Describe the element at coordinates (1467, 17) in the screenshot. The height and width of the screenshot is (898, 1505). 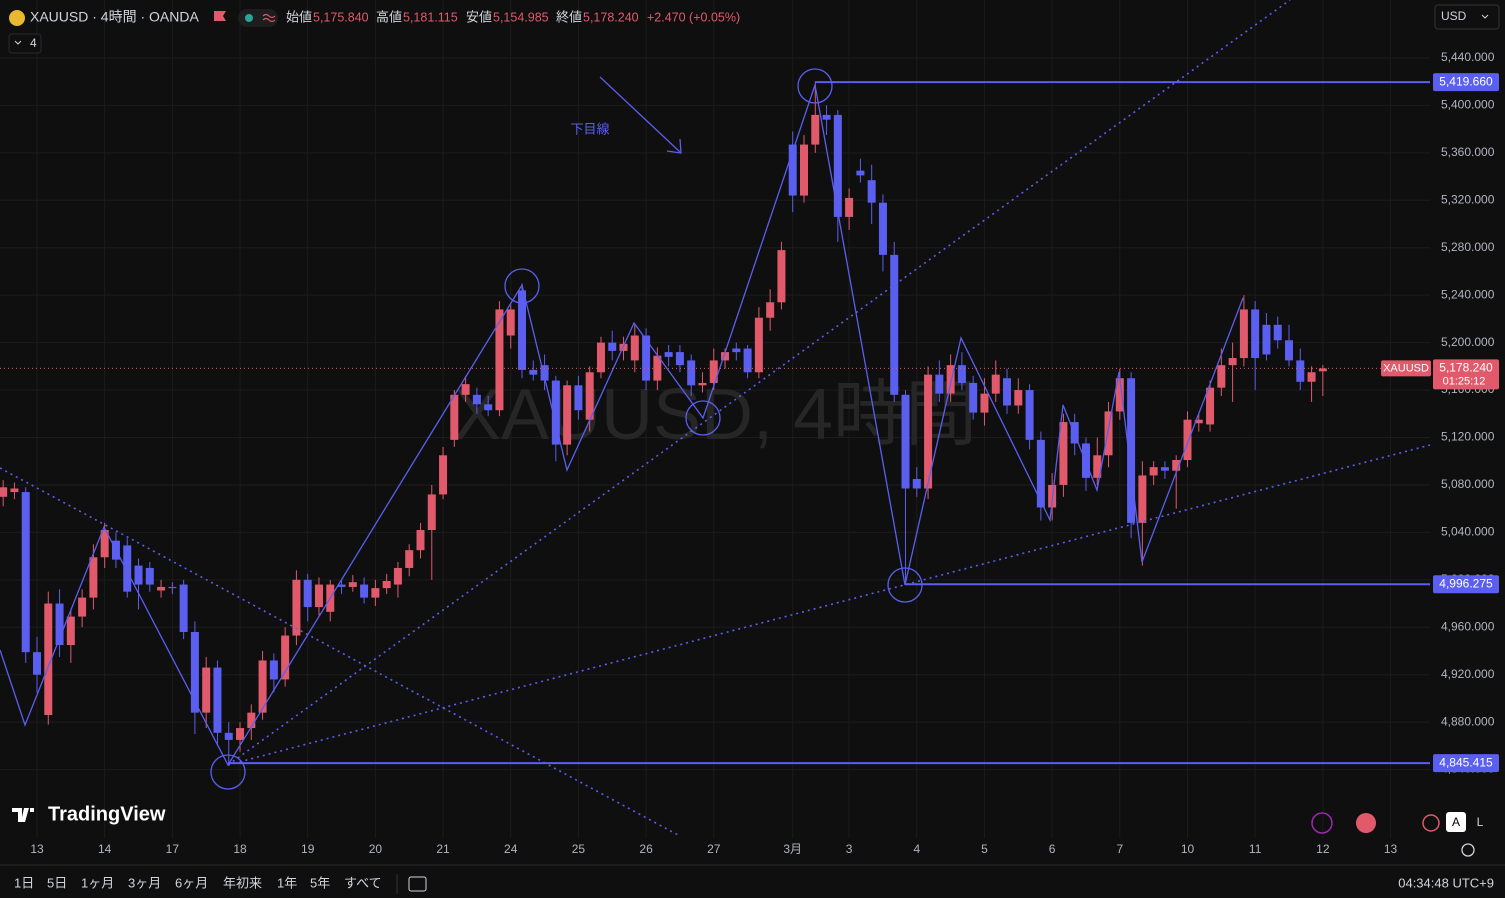
I see `currency-select` at that location.